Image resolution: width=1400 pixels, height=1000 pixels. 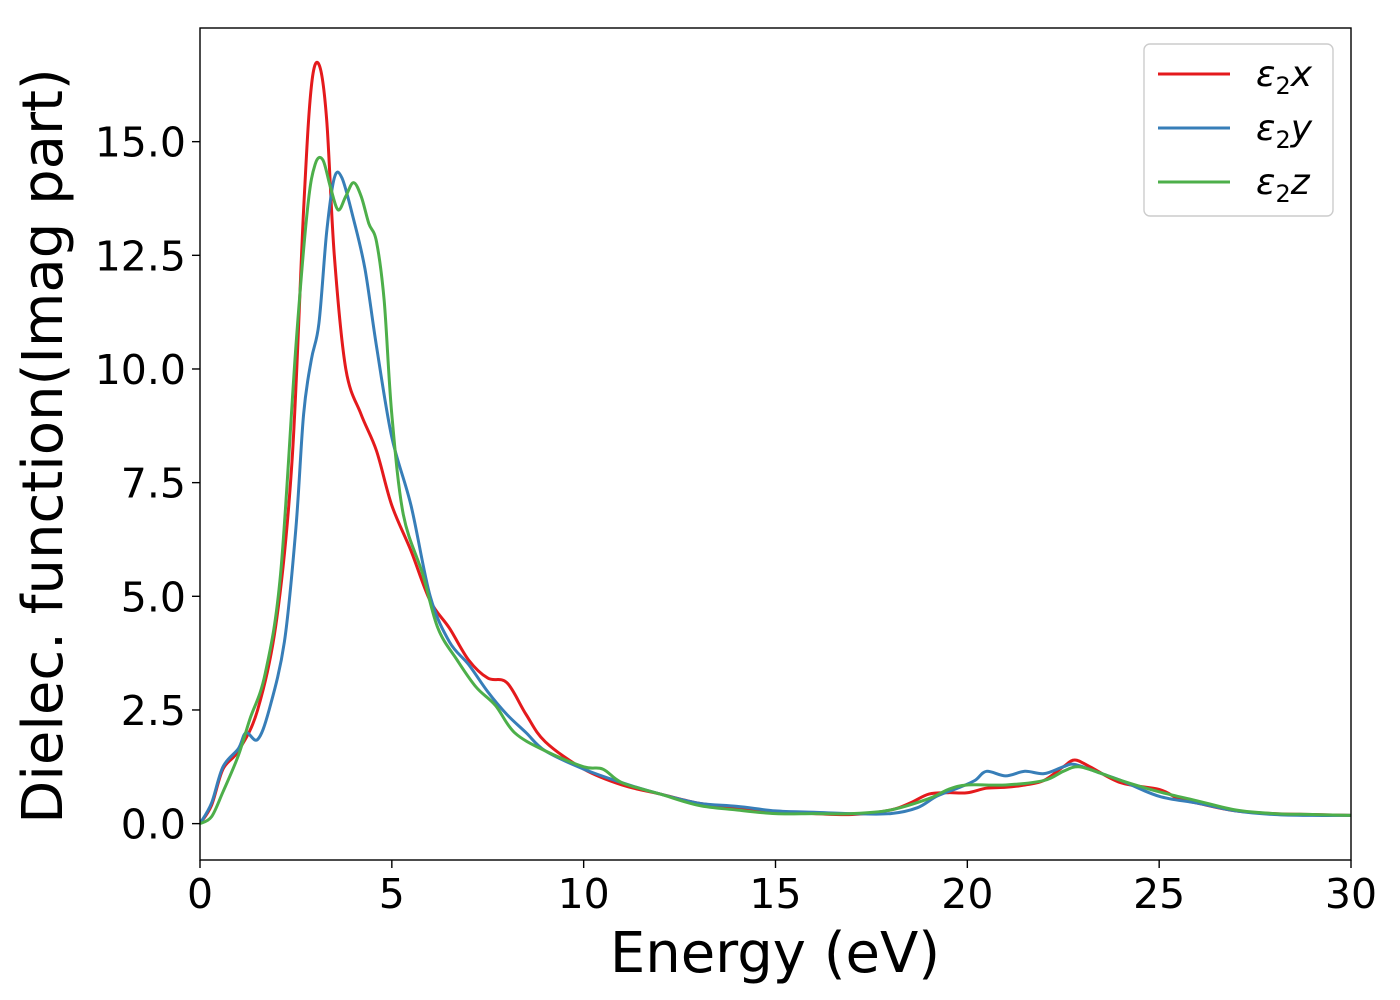 What do you see at coordinates (584, 894) in the screenshot?
I see `x-tick-label: 10` at bounding box center [584, 894].